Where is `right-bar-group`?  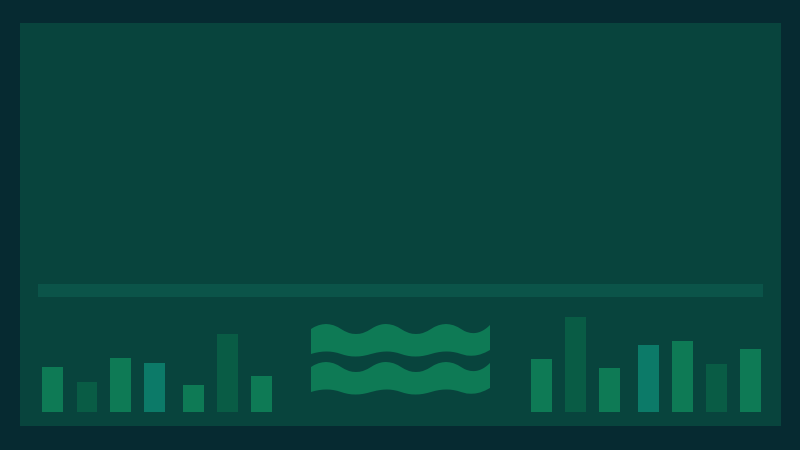
right-bar-group is located at coordinates (646, 364).